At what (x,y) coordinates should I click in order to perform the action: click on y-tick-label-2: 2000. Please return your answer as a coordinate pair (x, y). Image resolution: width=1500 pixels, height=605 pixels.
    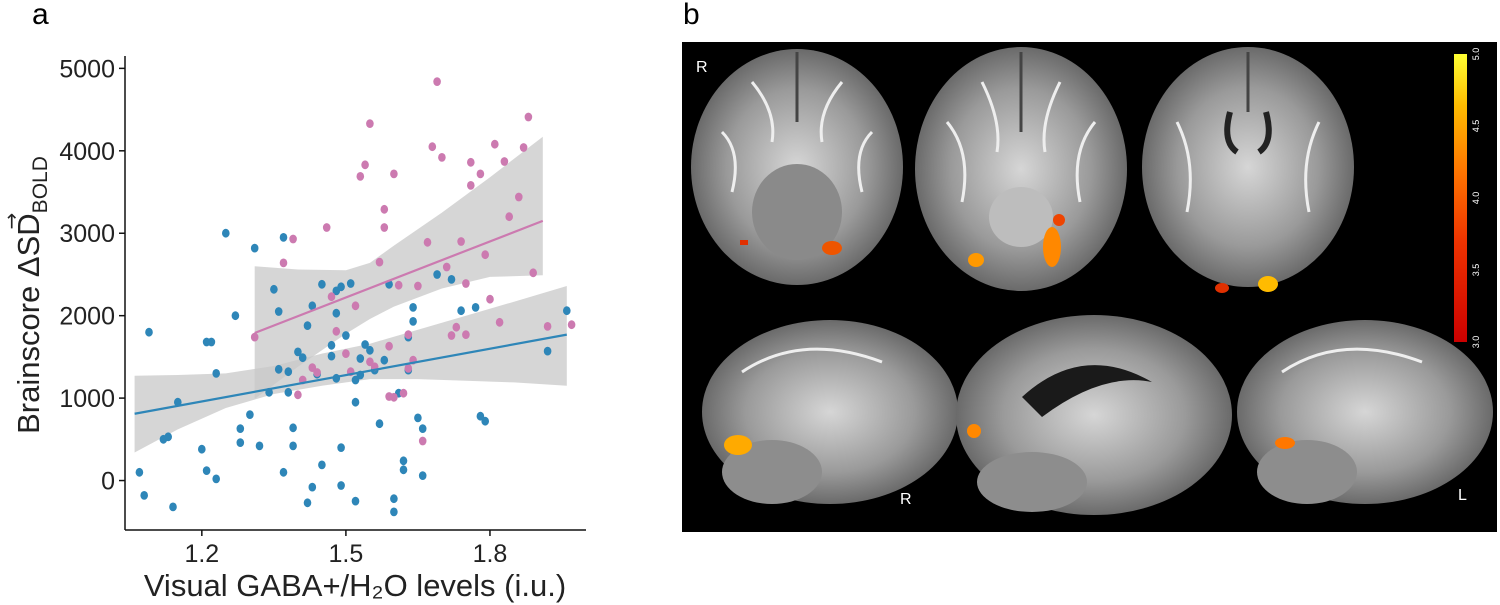
    Looking at the image, I should click on (87, 317).